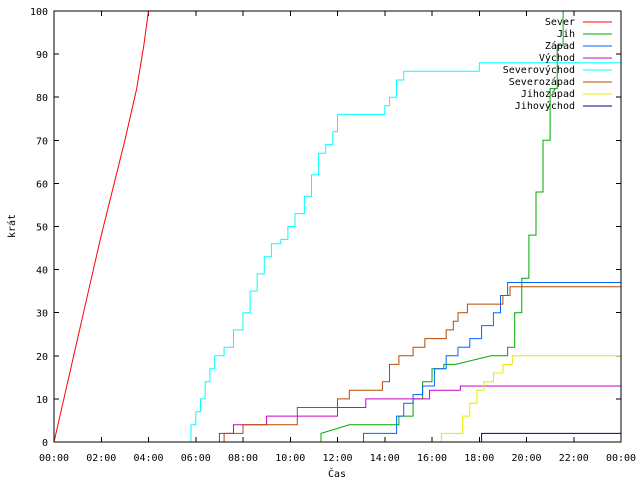 The height and width of the screenshot is (480, 640). Describe the element at coordinates (148, 458) in the screenshot. I see `x-tick-label: 04:00` at that location.